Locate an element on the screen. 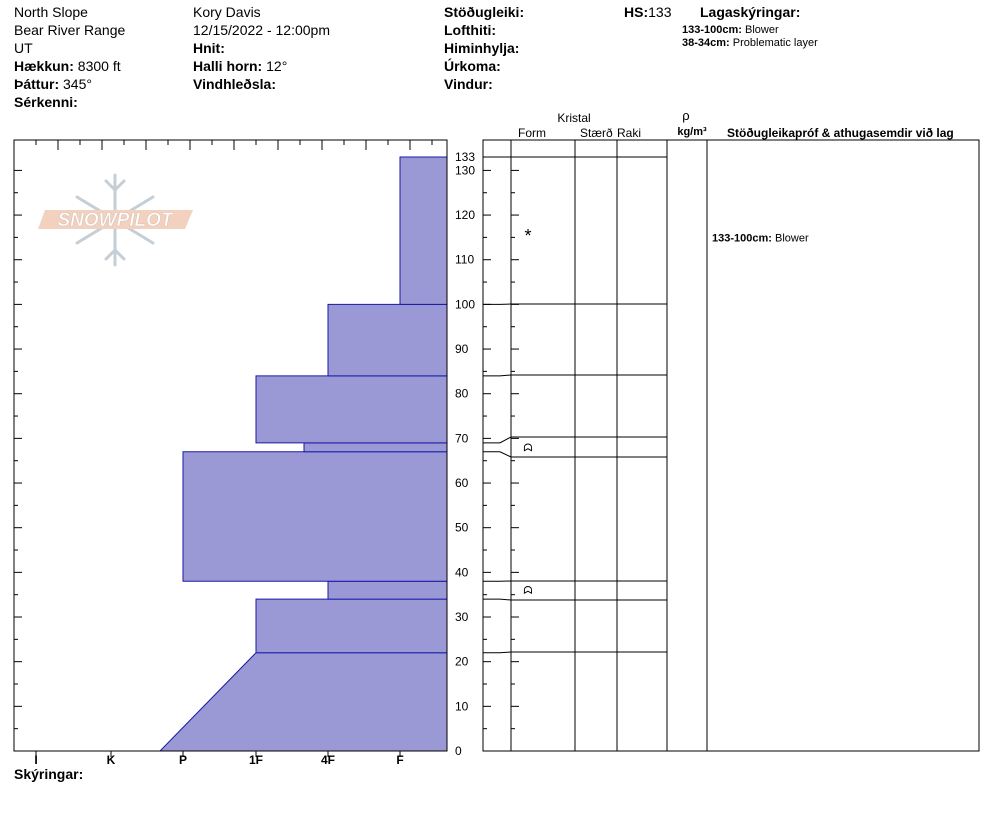 The width and height of the screenshot is (994, 840). slope-value: 12° is located at coordinates (277, 66).